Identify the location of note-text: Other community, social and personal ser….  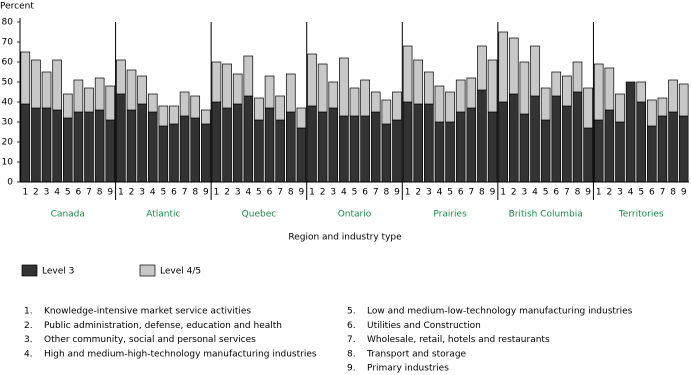
(150, 340).